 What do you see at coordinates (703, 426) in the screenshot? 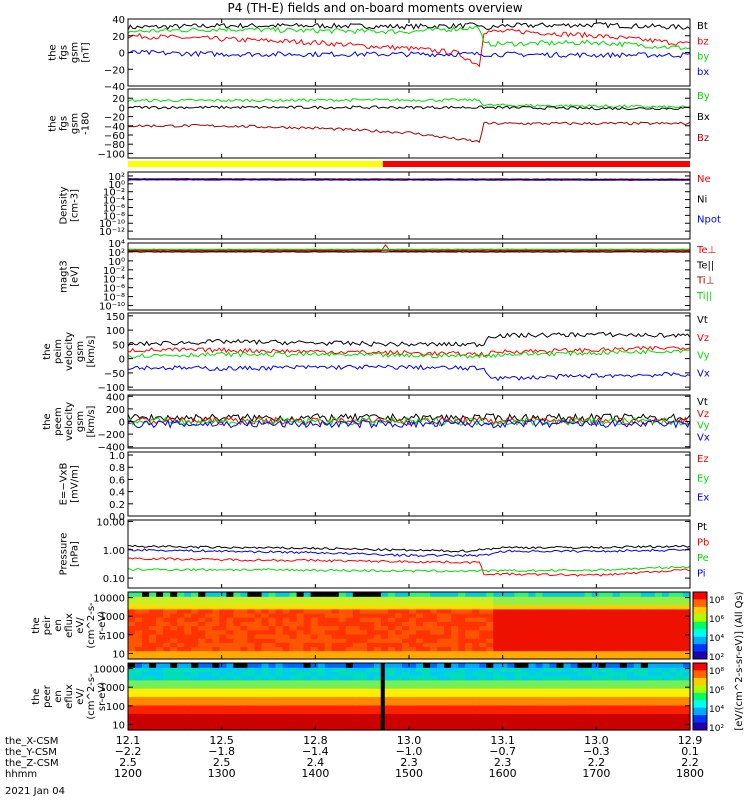
I see `legend-peem-2: Vy` at bounding box center [703, 426].